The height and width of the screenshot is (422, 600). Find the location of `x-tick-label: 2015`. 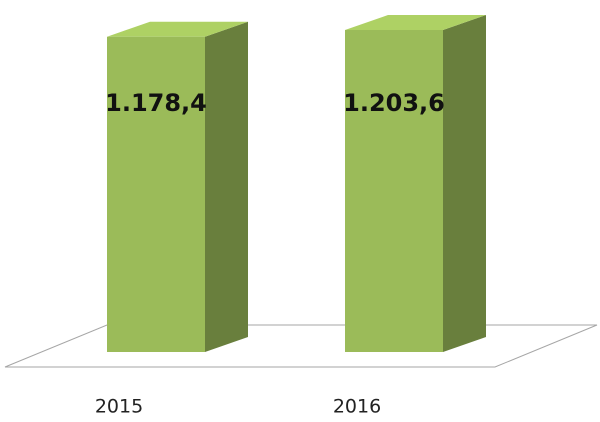

x-tick-label: 2015 is located at coordinates (119, 407).